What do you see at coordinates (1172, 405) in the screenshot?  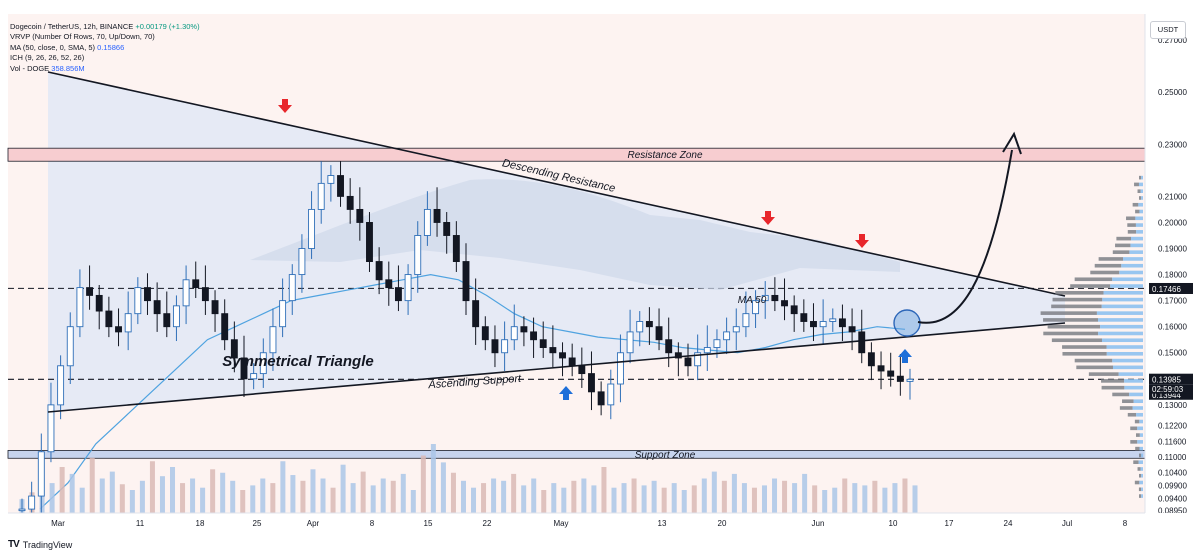 I see `price-tick-label: 0.13000` at bounding box center [1172, 405].